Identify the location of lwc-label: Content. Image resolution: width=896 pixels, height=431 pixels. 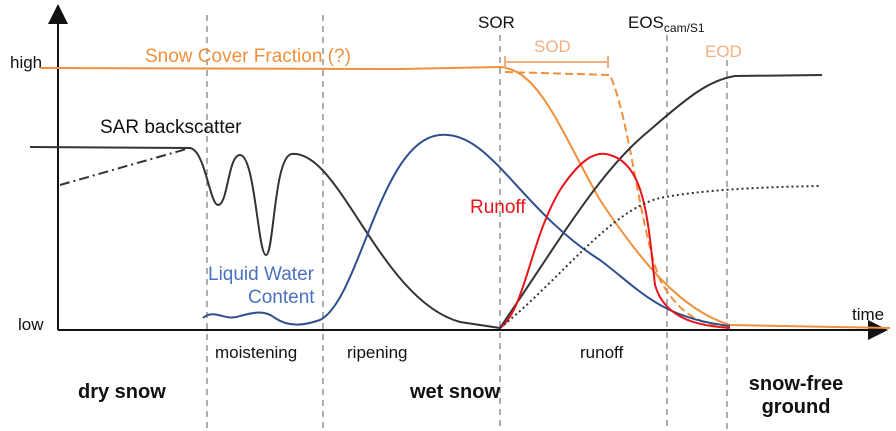
(281, 297).